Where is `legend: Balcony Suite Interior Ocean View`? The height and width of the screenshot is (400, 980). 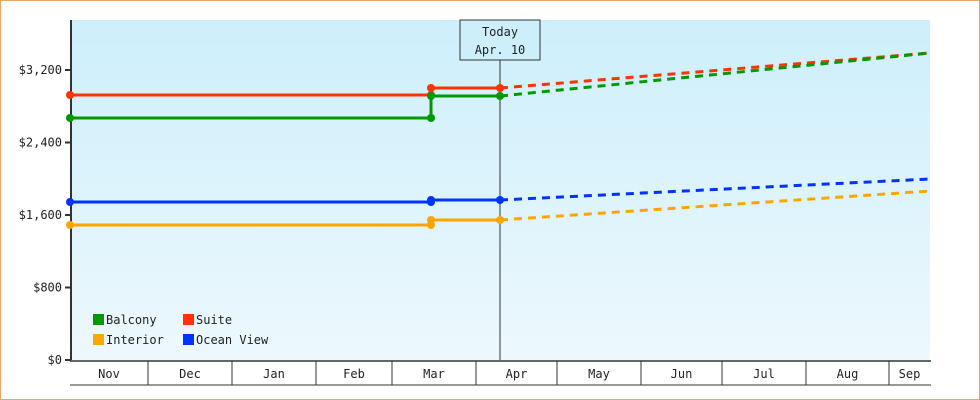 legend: Balcony Suite Interior Ocean View is located at coordinates (181, 330).